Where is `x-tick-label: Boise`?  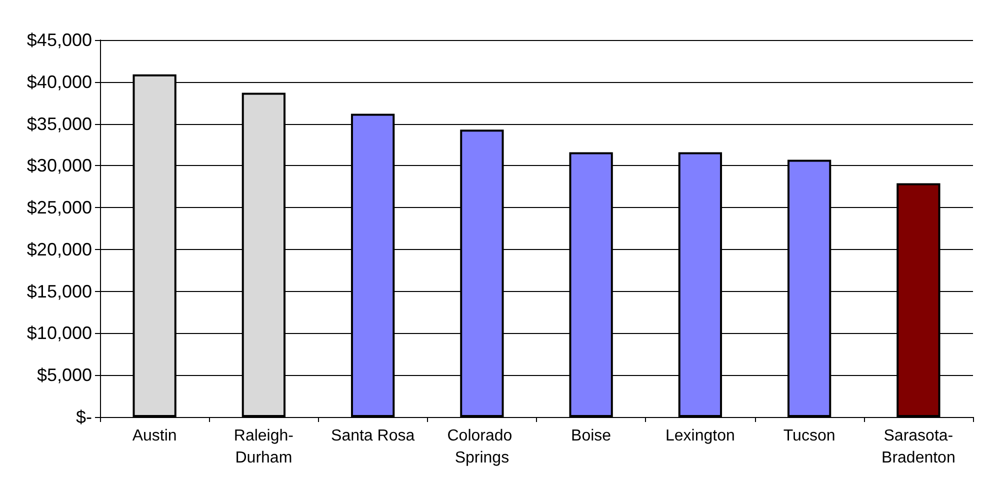
x-tick-label: Boise is located at coordinates (591, 436).